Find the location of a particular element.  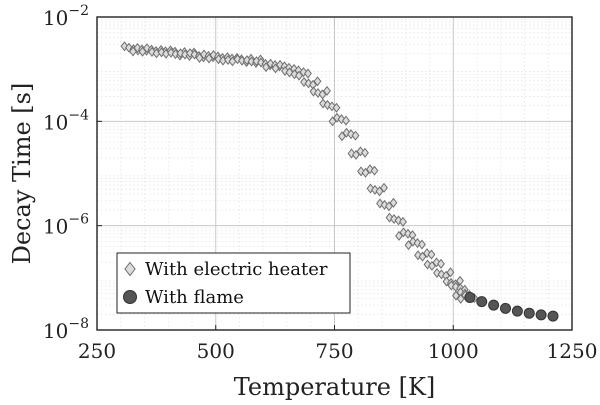

x-tick-label: 1250 is located at coordinates (572, 351).